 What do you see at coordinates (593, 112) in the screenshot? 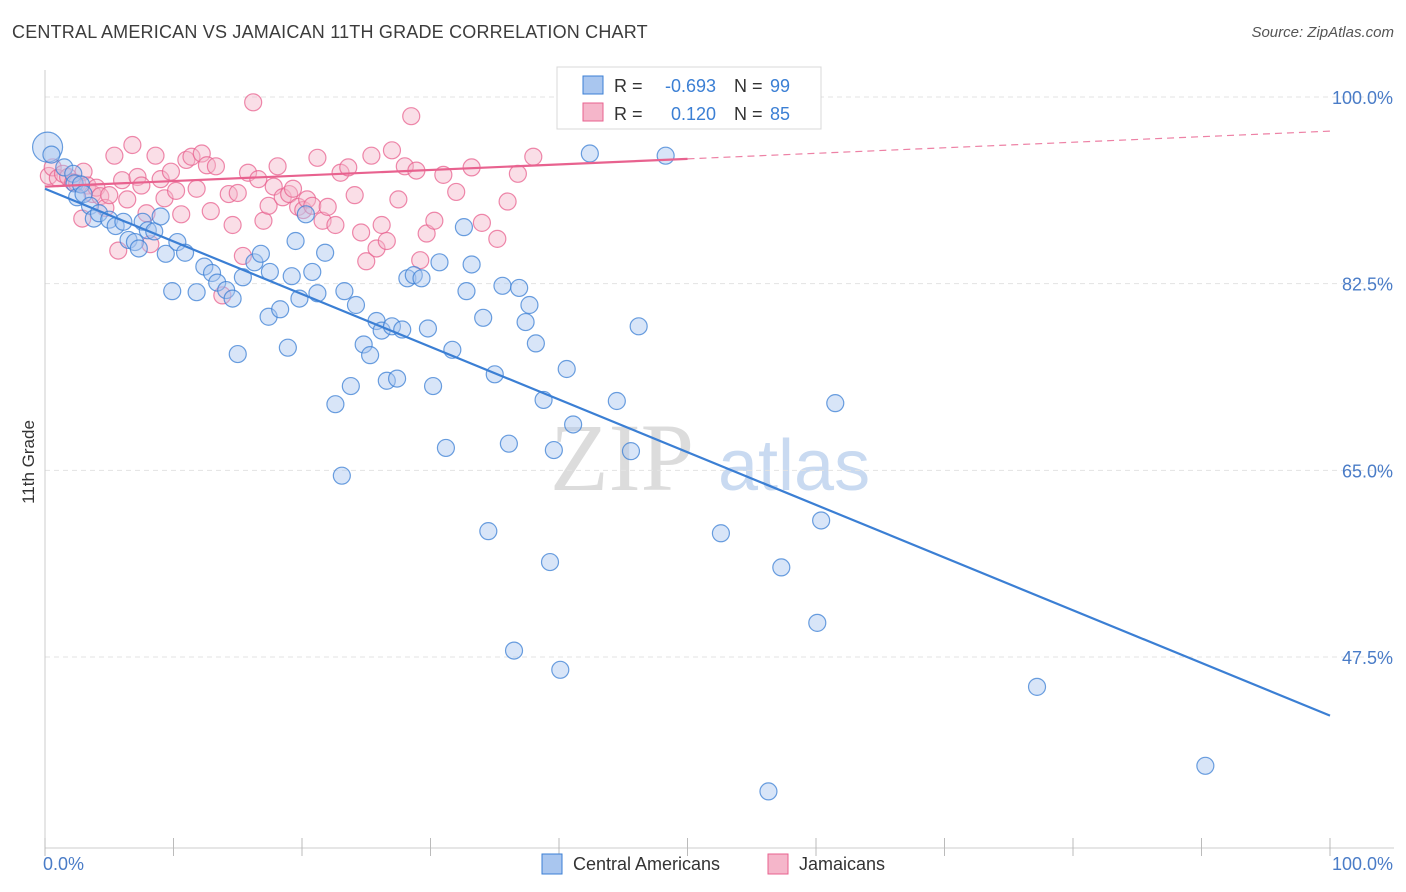
I see `legend-swatch-pink` at bounding box center [593, 112].